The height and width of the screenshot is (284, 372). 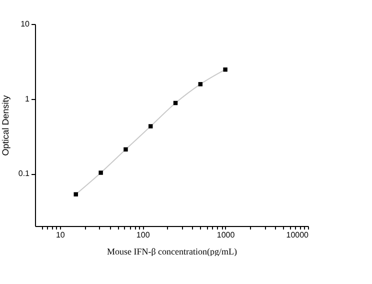 I want to click on y-axis-title: Optical Density, so click(x=5, y=125).